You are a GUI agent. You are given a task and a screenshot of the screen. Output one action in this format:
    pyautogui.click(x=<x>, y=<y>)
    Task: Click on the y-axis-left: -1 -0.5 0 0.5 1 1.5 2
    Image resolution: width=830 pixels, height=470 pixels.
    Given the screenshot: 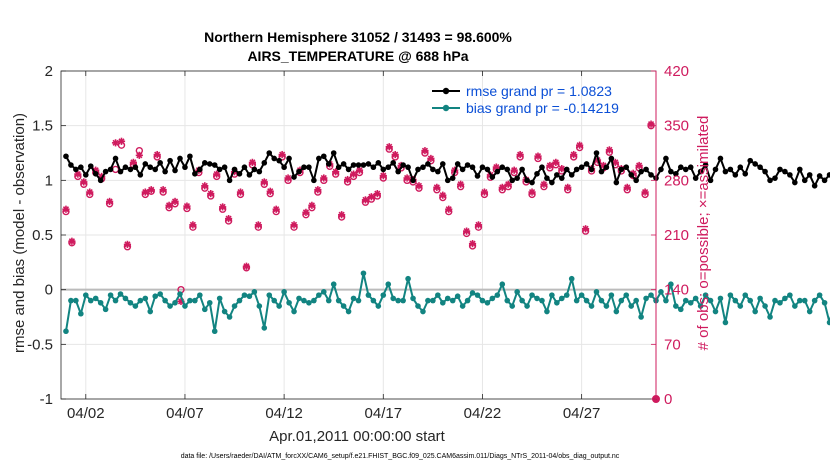 What is the action you would take?
    pyautogui.click(x=46, y=235)
    